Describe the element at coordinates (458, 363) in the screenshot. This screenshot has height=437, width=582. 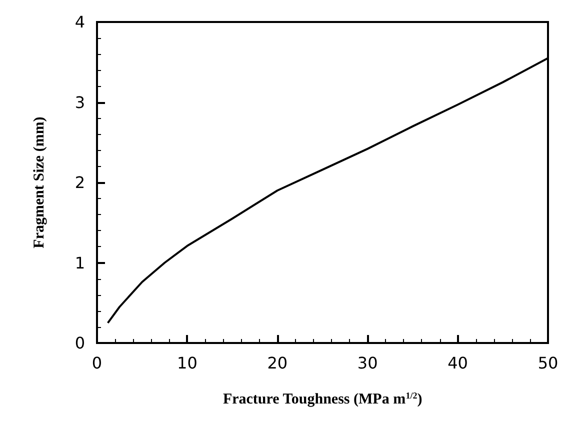
I see `x-tick-label: 40` at that location.